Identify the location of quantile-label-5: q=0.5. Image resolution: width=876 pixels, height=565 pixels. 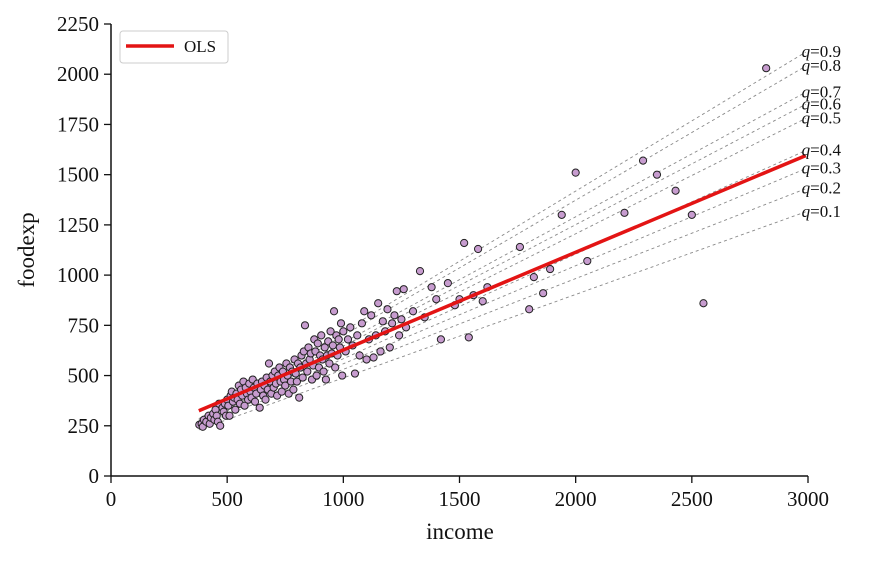
(821, 117).